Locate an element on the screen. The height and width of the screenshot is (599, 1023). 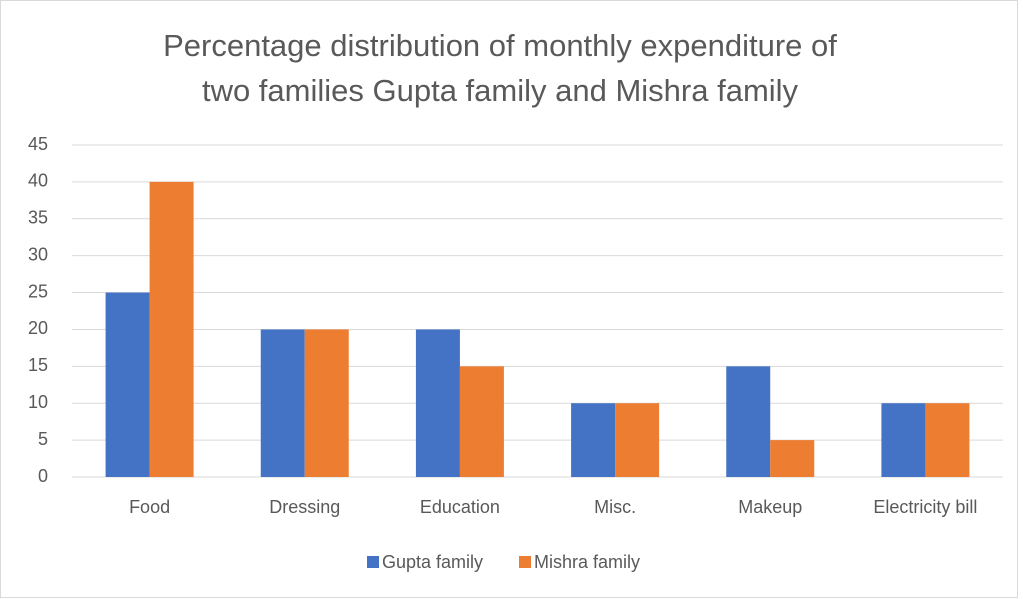
y-tick-label: 30 is located at coordinates (38, 254).